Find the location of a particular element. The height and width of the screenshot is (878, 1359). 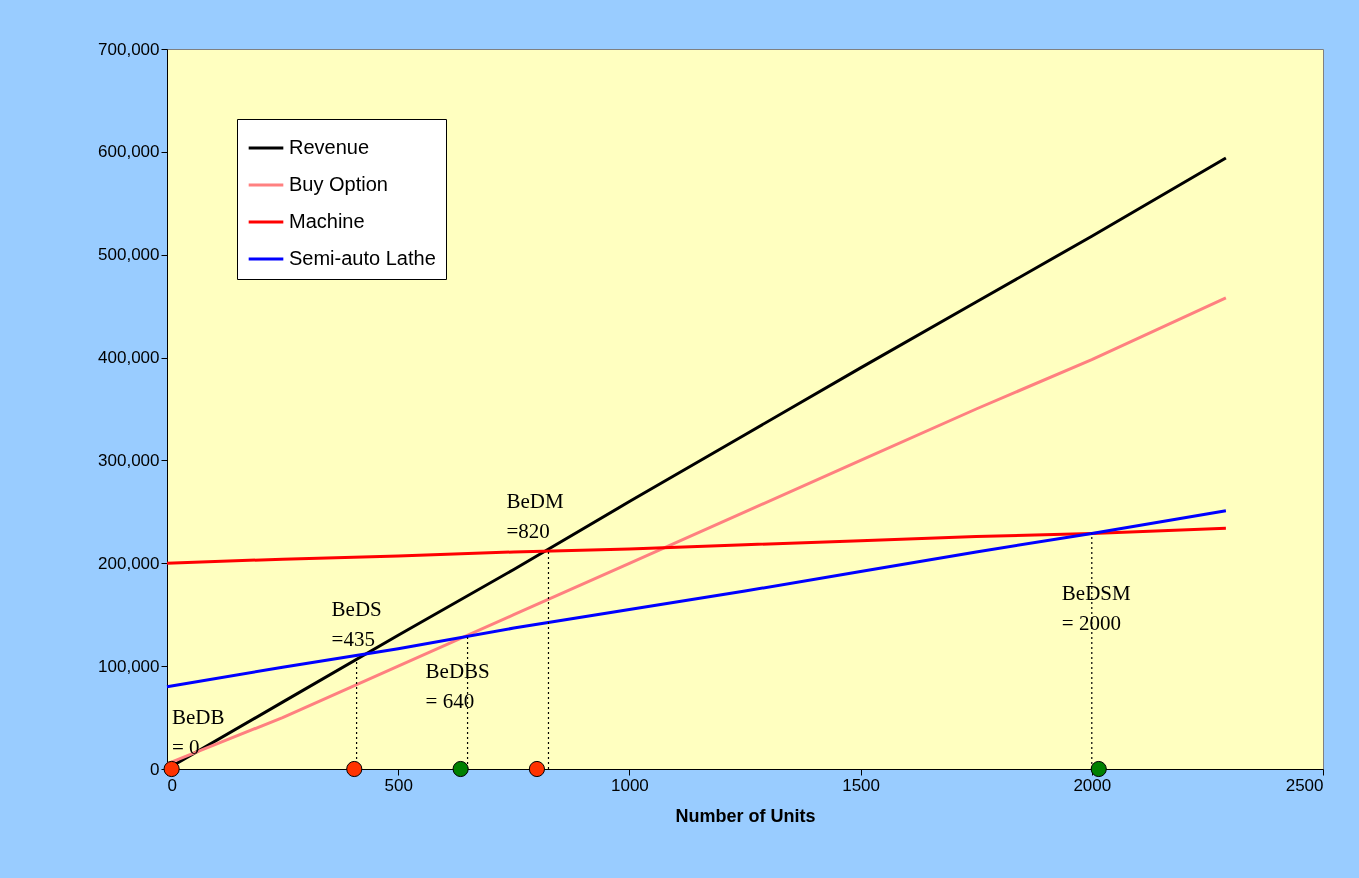

y-tick-label: 0 is located at coordinates (155, 769).